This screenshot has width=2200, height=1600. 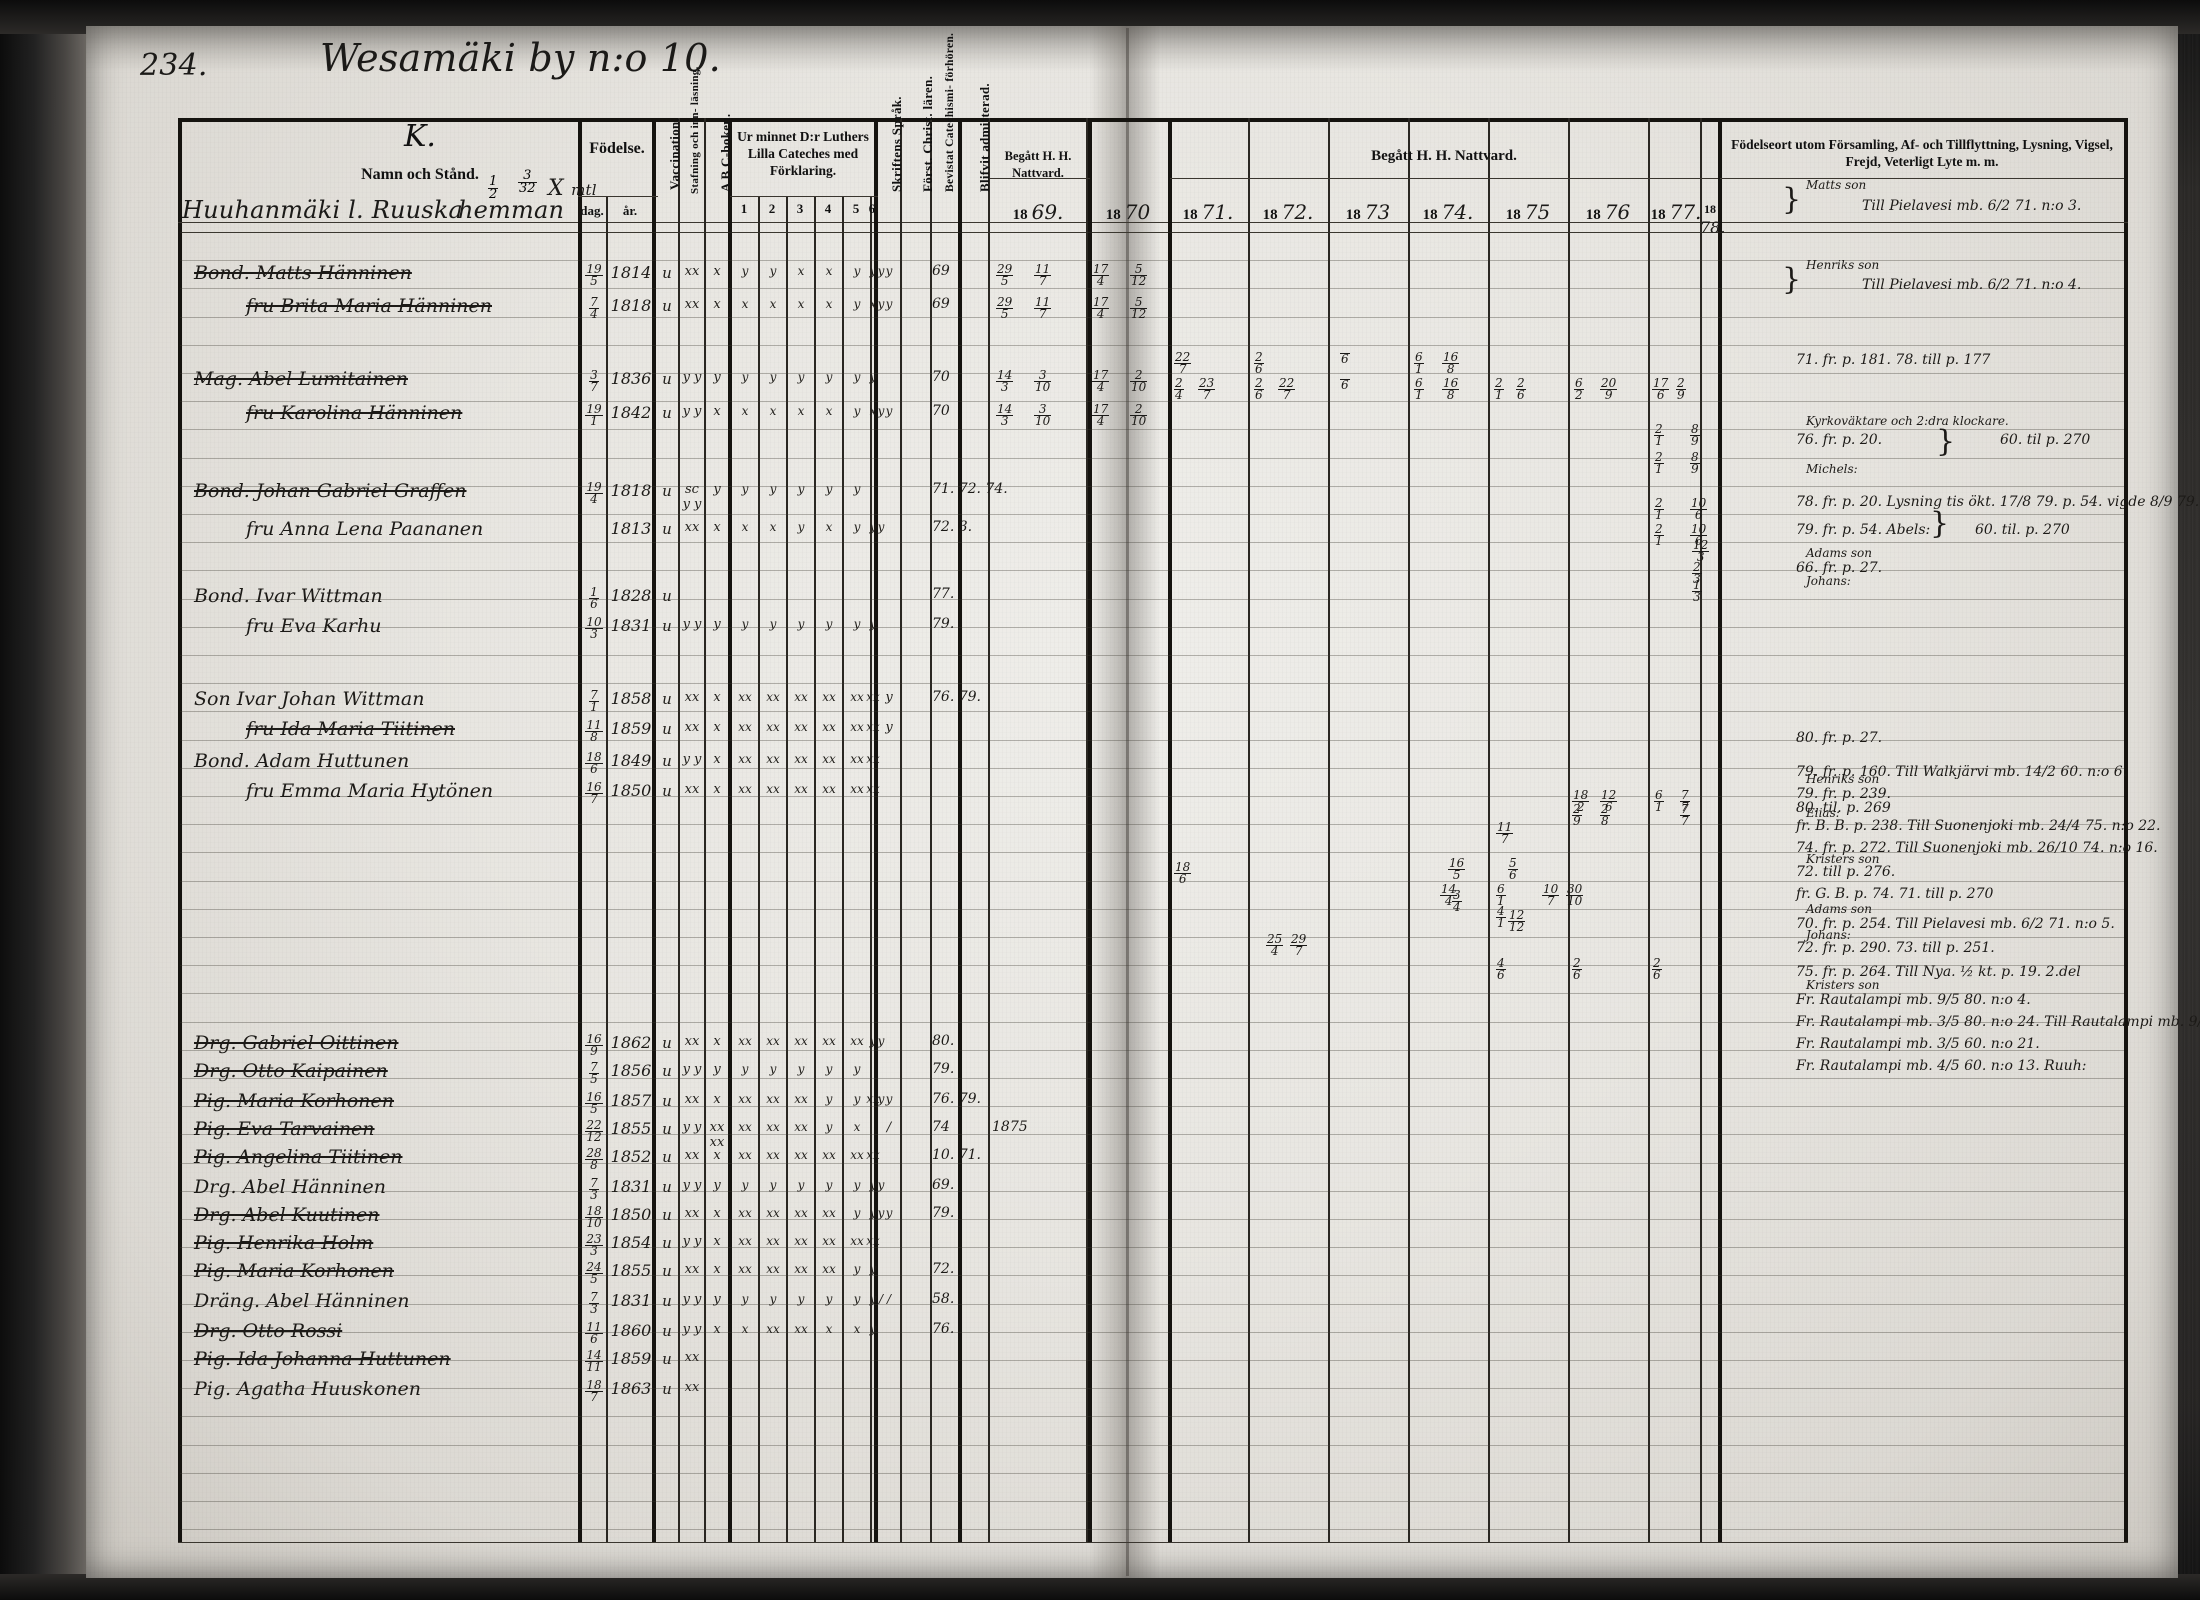 What do you see at coordinates (717, 1135) in the screenshot?
I see `abc-mark: xx xx` at bounding box center [717, 1135].